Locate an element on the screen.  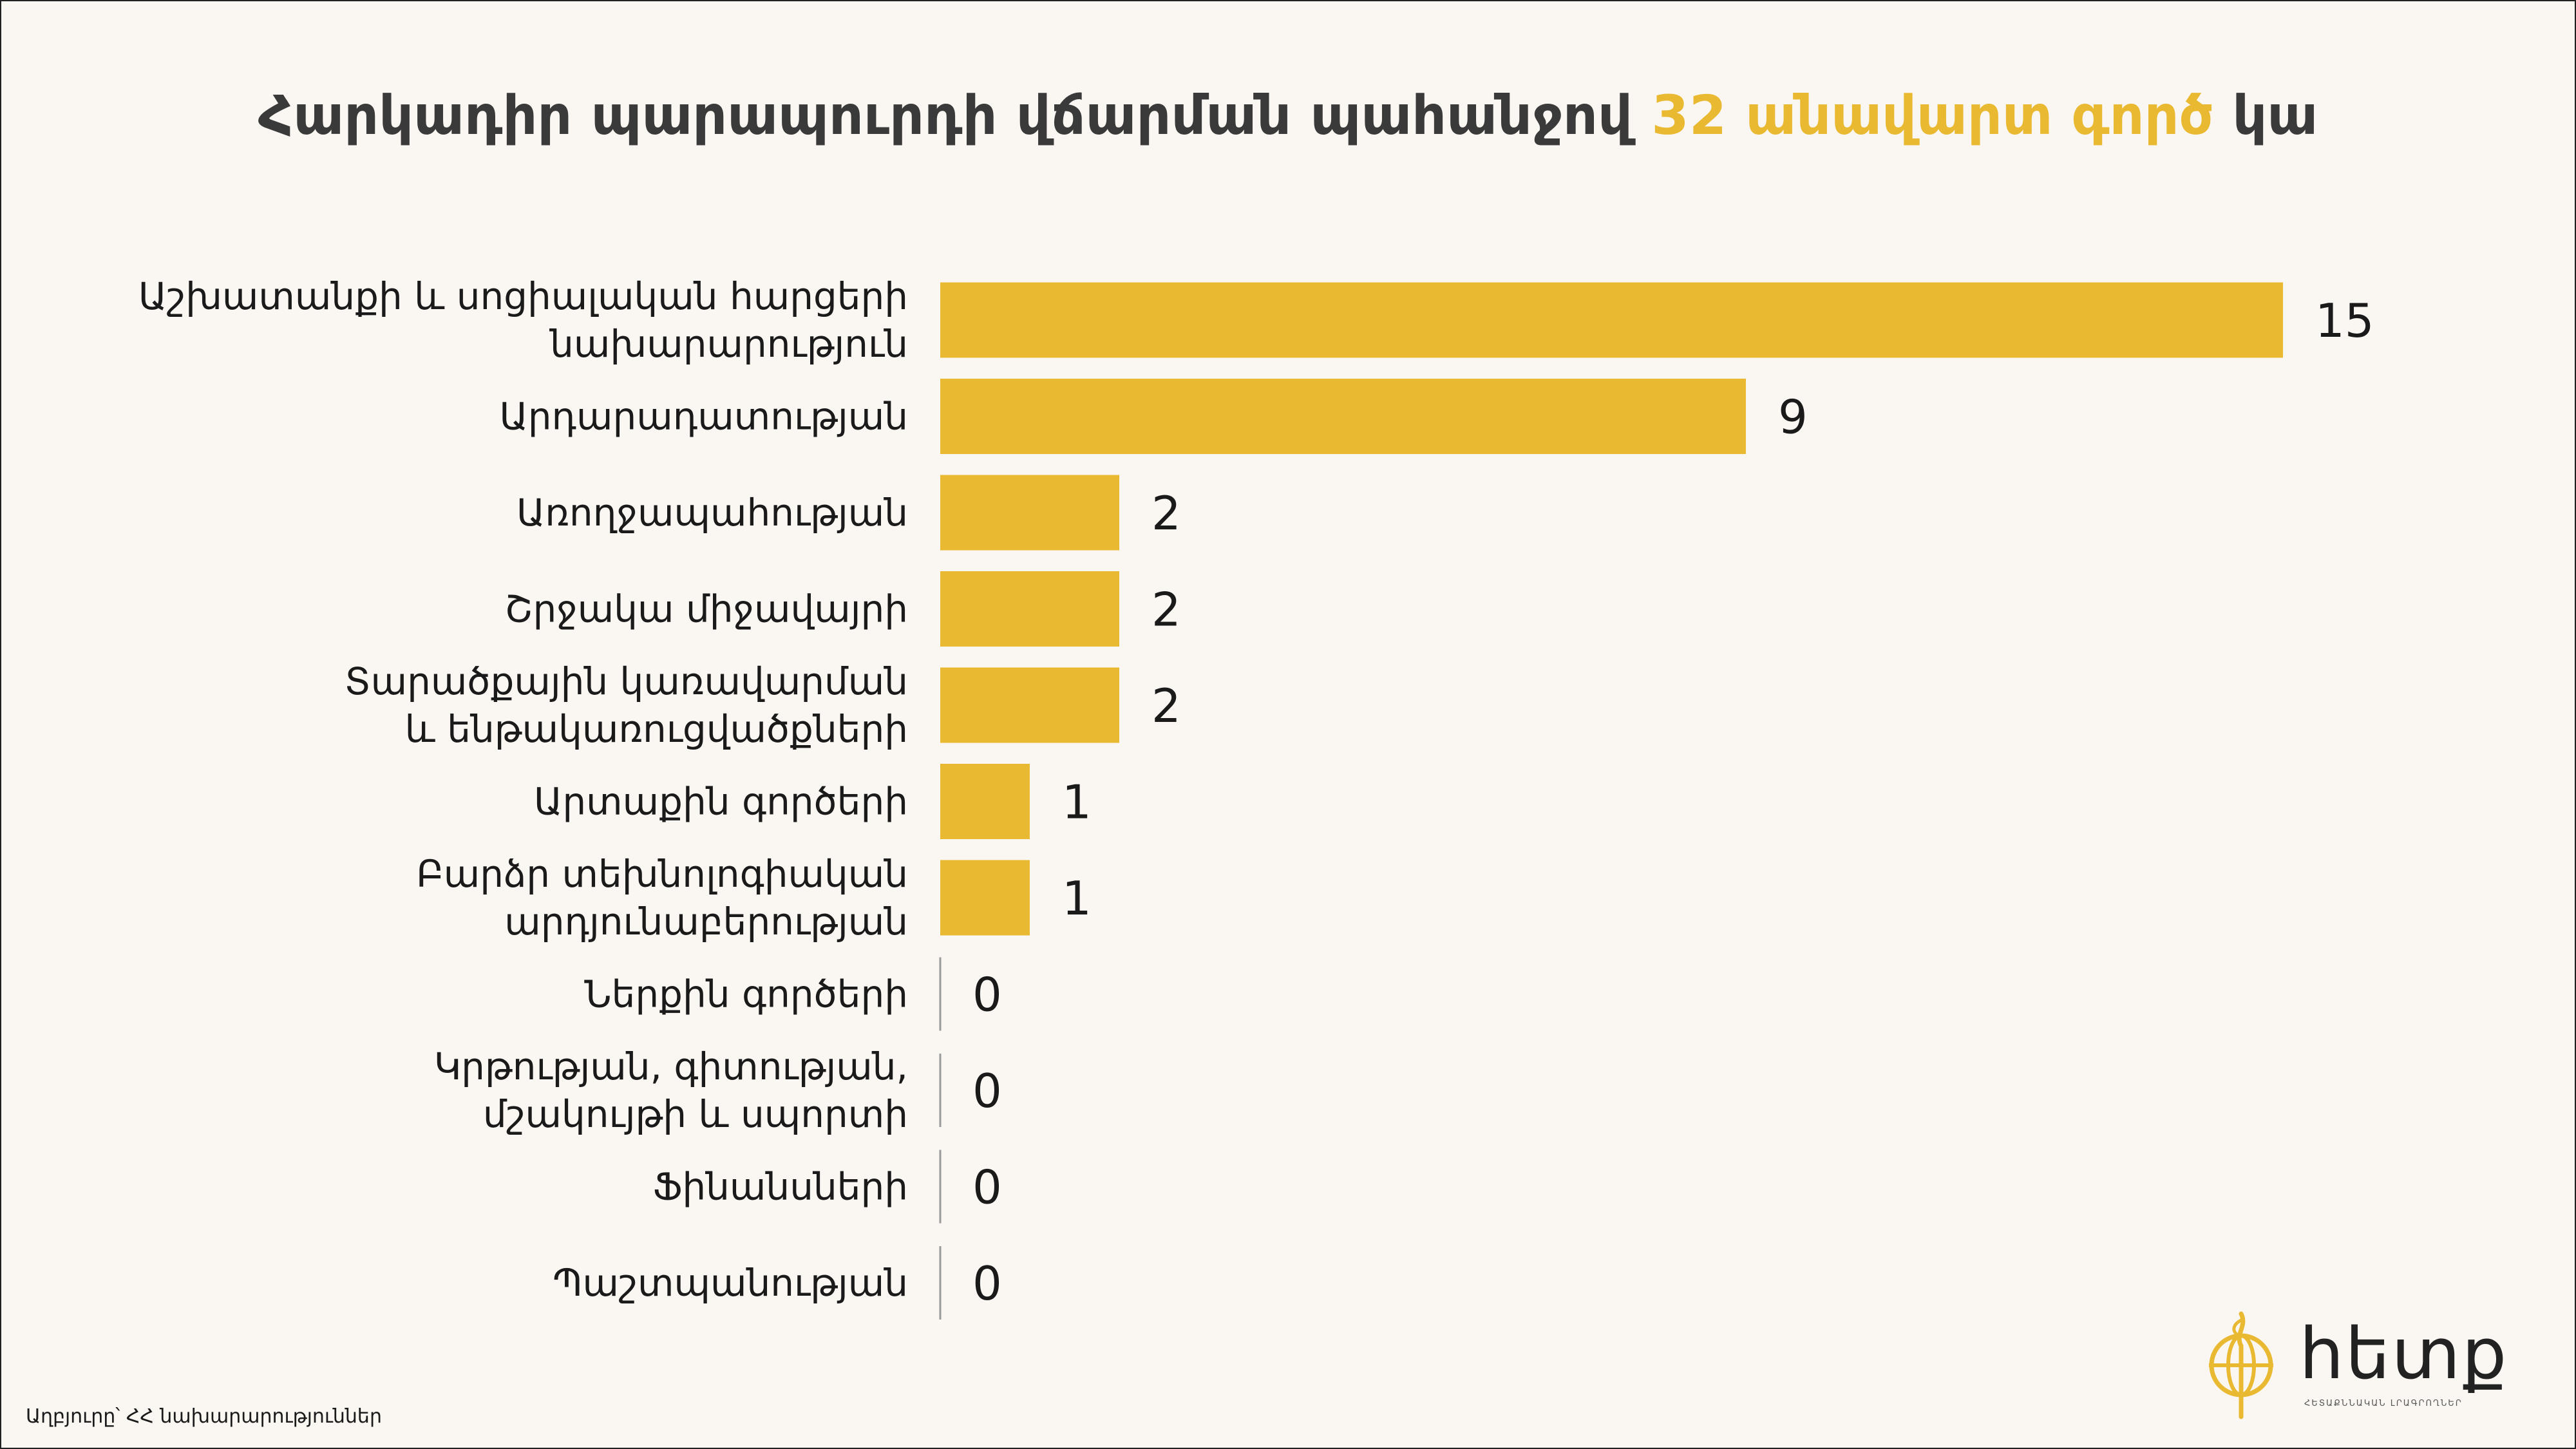
title-highlight: 32 անավարտ գործ is located at coordinates (1933, 116).